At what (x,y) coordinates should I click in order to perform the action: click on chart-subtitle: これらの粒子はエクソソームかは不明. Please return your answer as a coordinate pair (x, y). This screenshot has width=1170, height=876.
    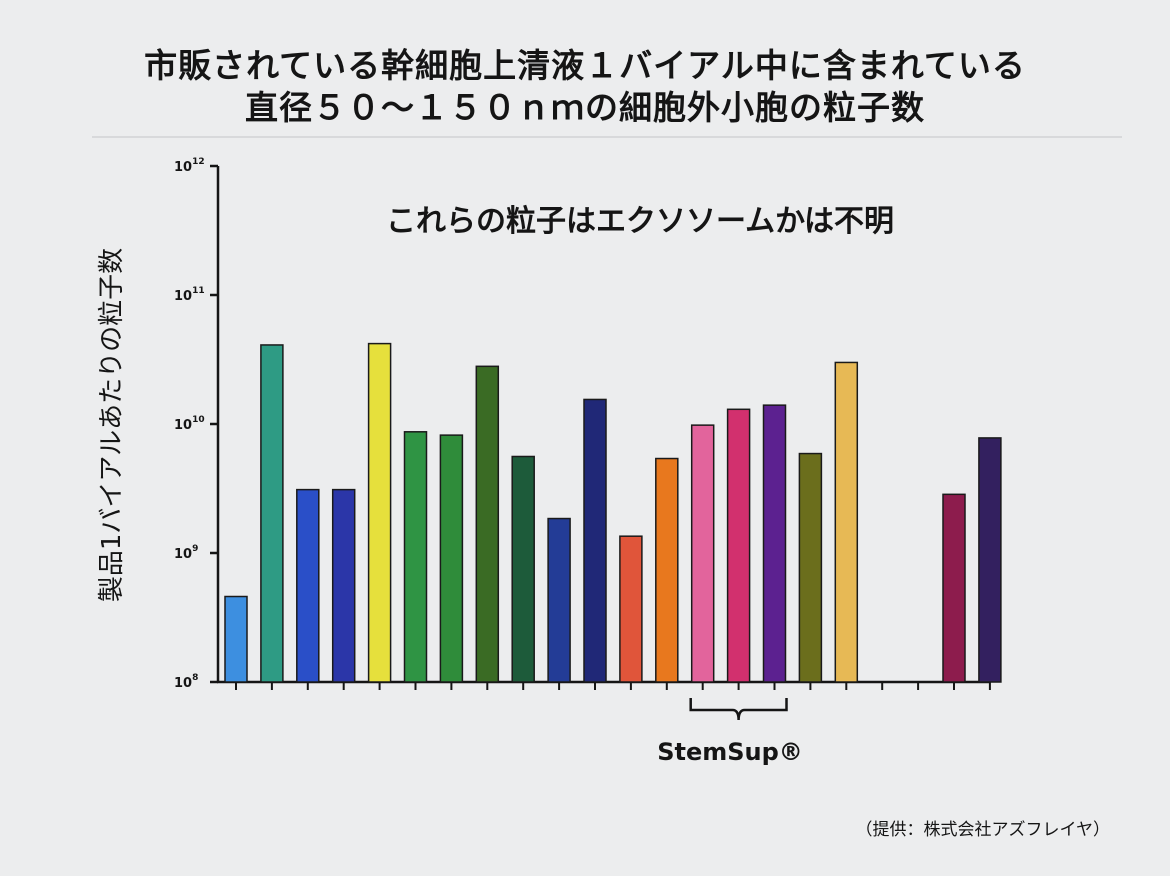
    Looking at the image, I should click on (640, 221).